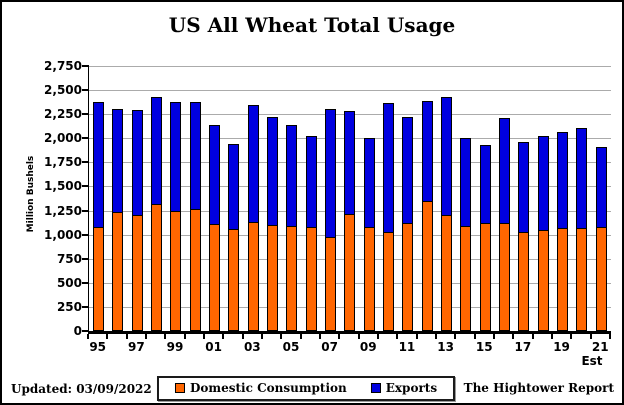 This screenshot has height=405, width=624. What do you see at coordinates (447, 273) in the screenshot?
I see `bar-13-domestic` at bounding box center [447, 273].